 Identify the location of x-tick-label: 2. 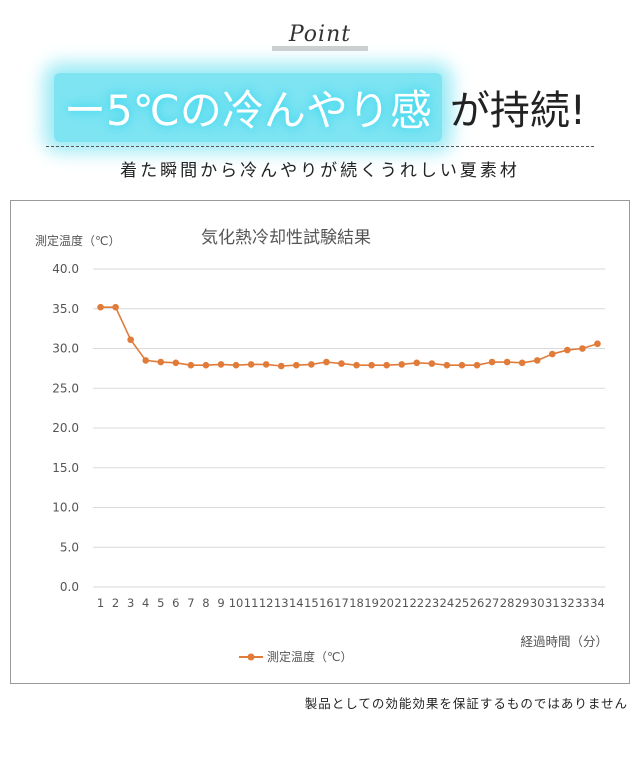
(115, 603).